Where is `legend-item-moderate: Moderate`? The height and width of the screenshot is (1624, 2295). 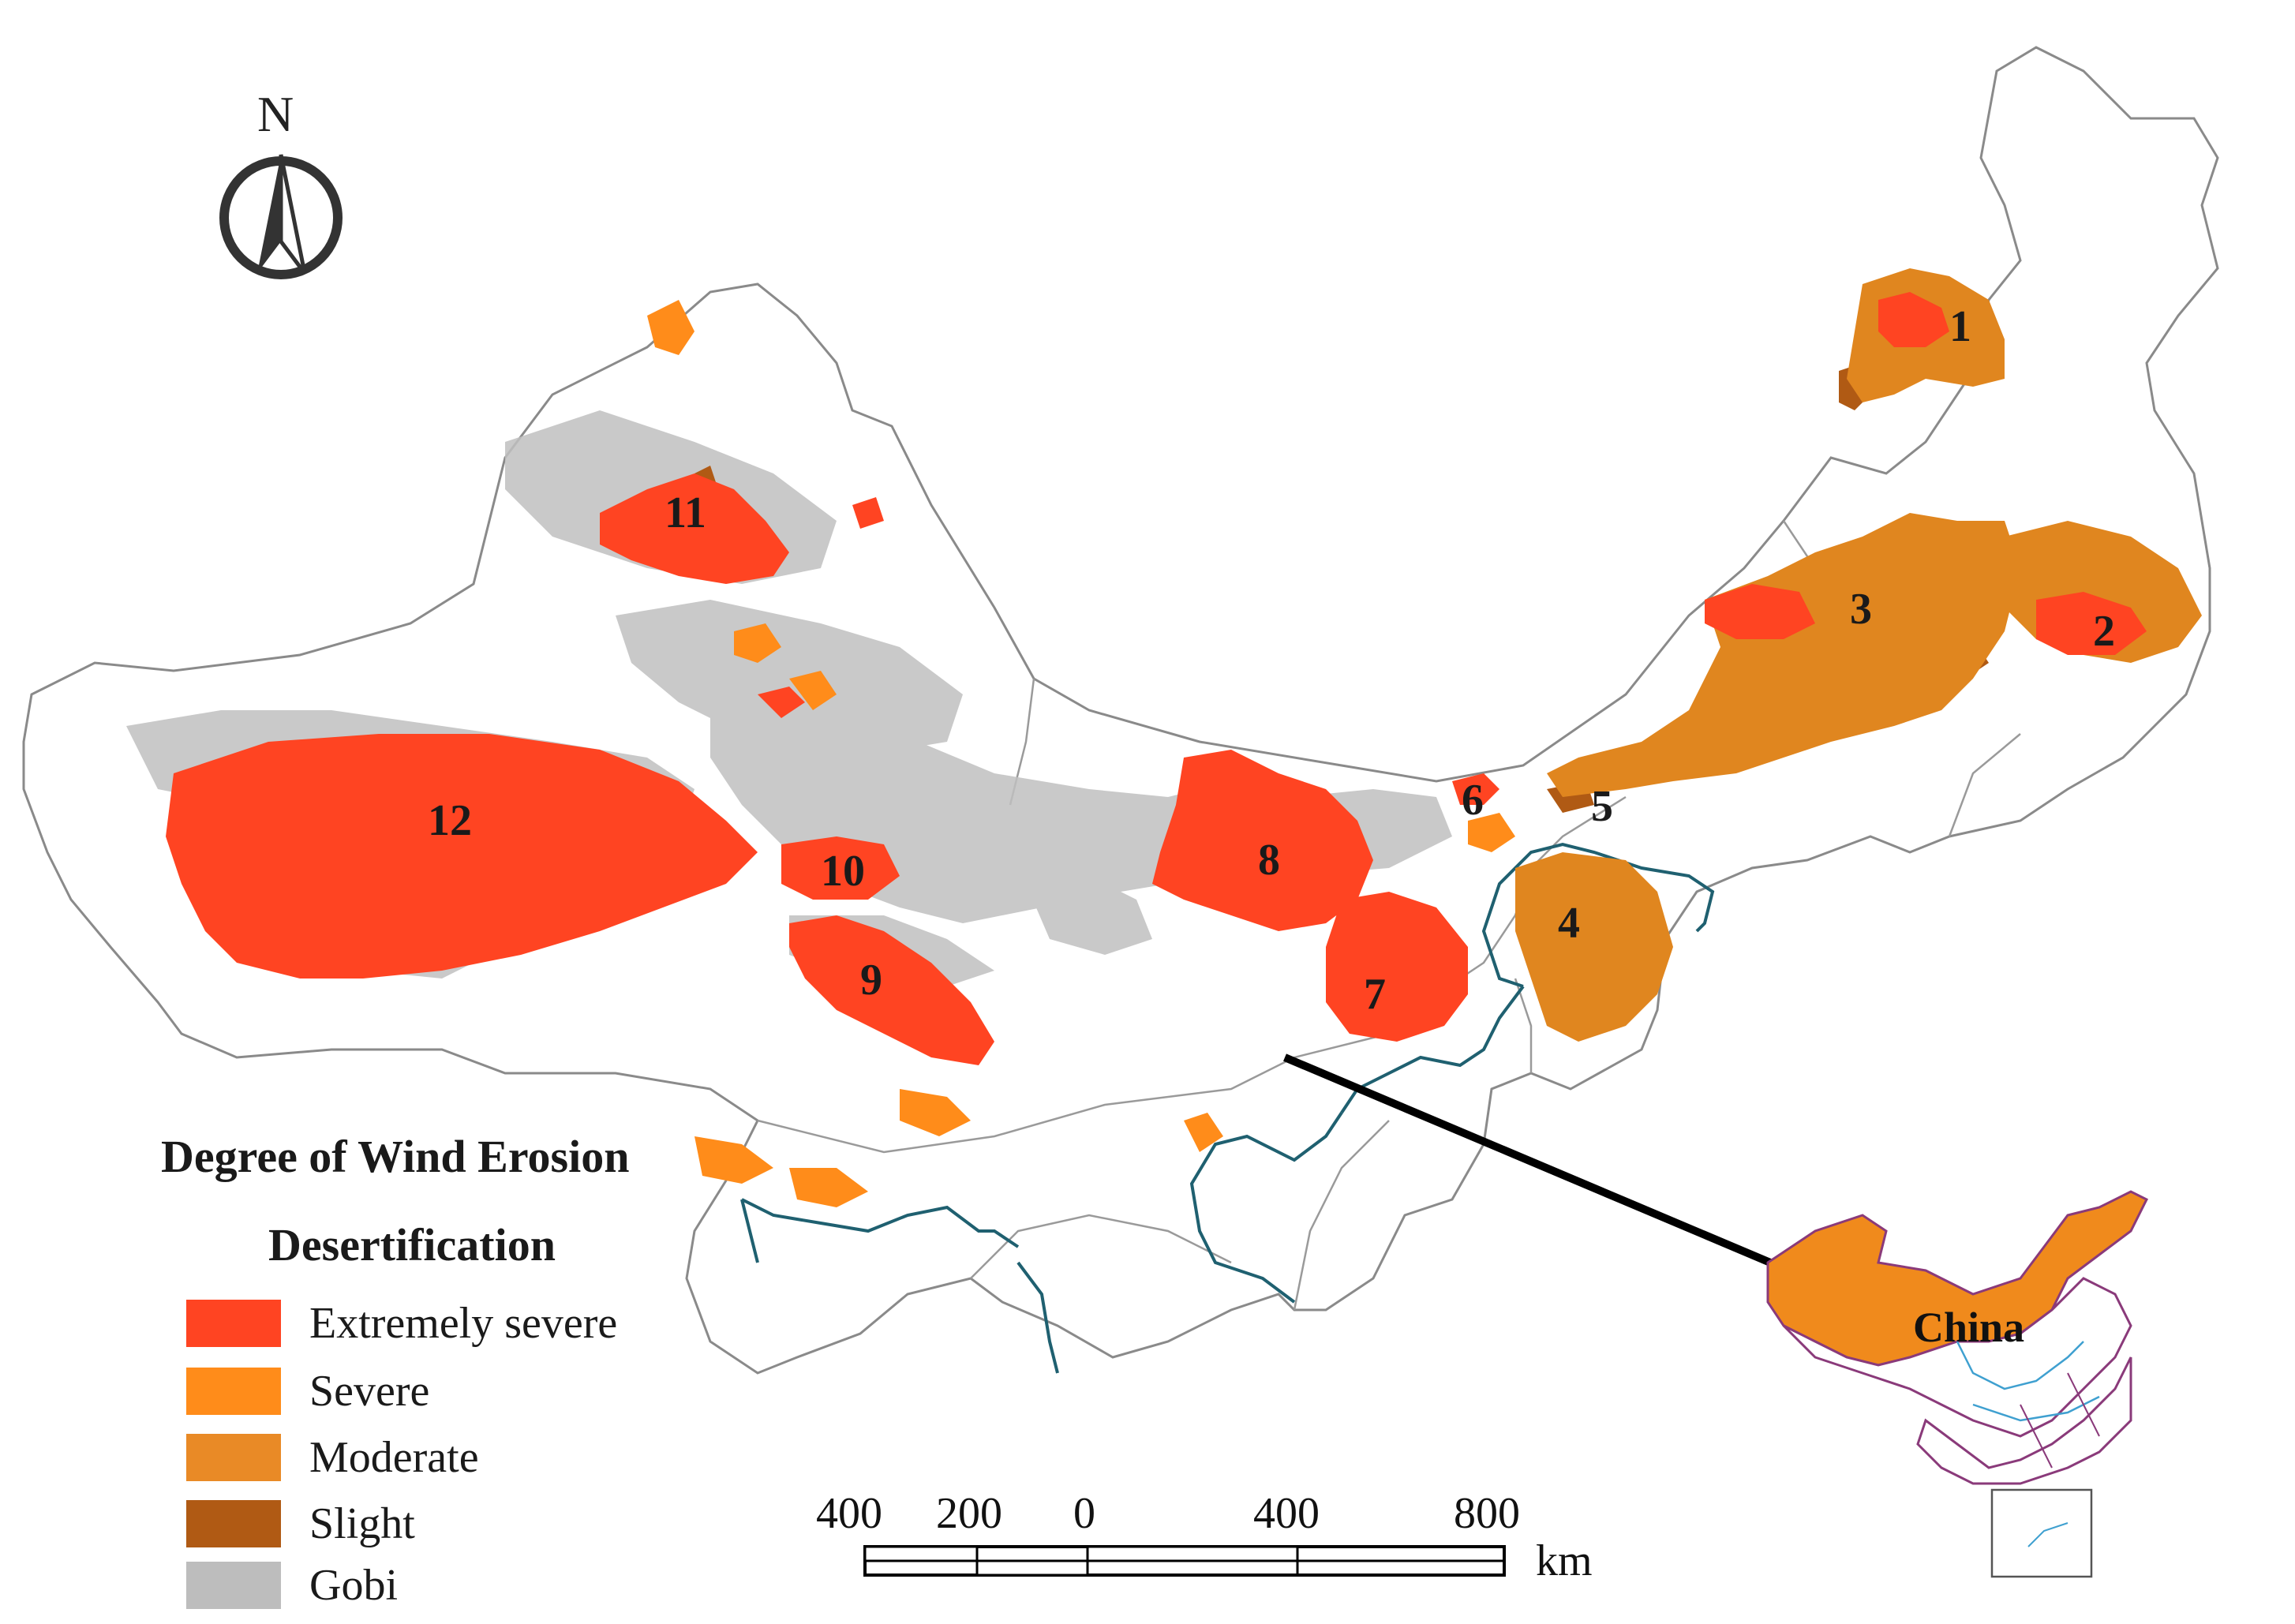
legend-item-moderate: Moderate is located at coordinates (332, 1457).